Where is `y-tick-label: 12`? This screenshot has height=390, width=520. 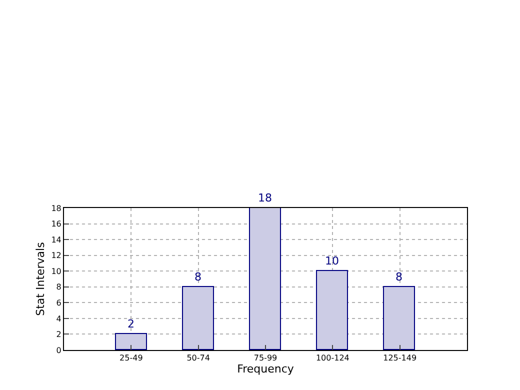 y-tick-label: 12 is located at coordinates (56, 255).